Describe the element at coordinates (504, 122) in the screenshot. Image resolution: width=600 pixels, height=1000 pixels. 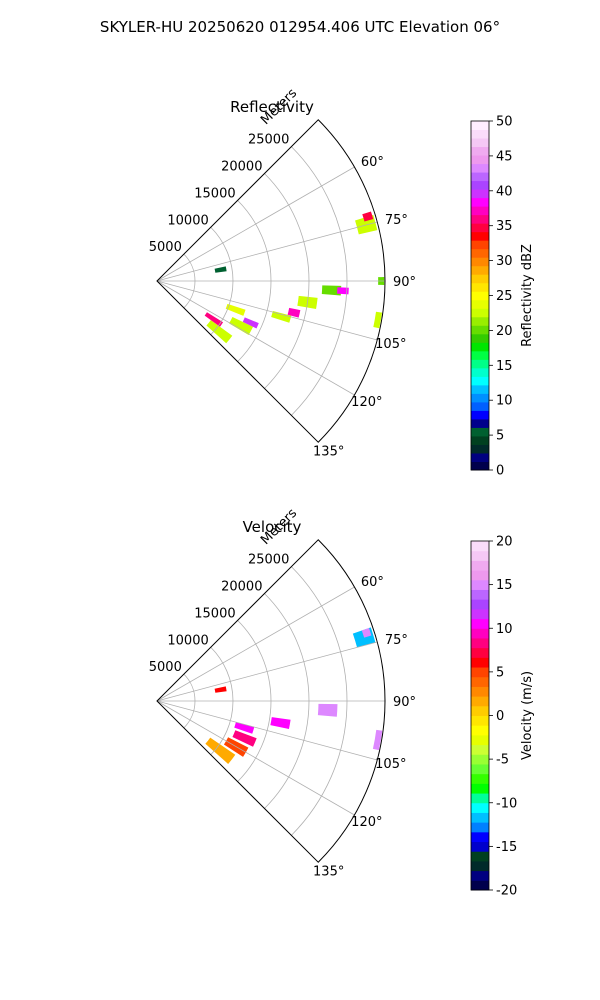
I see `colorbar-tick-label: 50` at that location.